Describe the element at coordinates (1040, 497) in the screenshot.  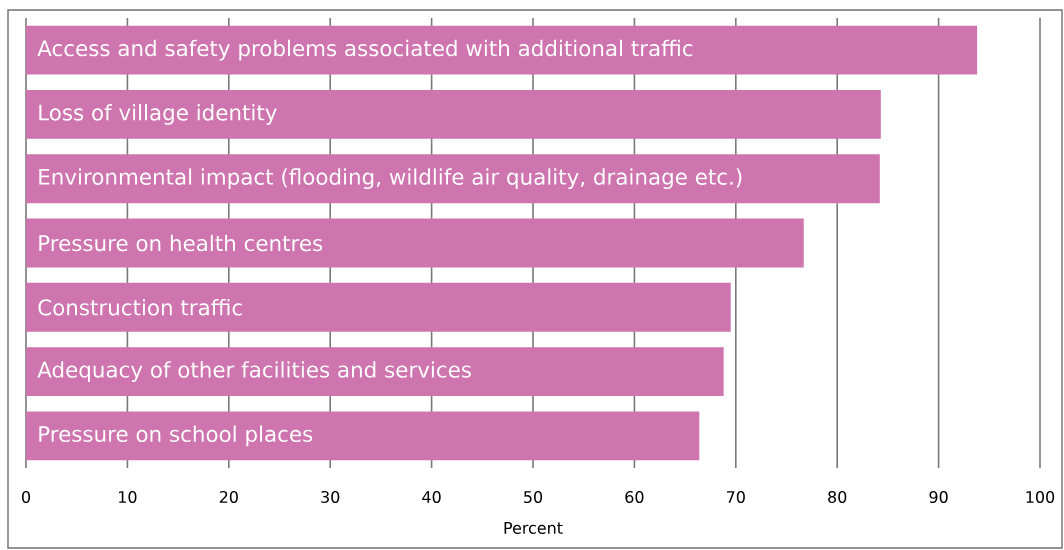
I see `x-tick-label: 100` at that location.